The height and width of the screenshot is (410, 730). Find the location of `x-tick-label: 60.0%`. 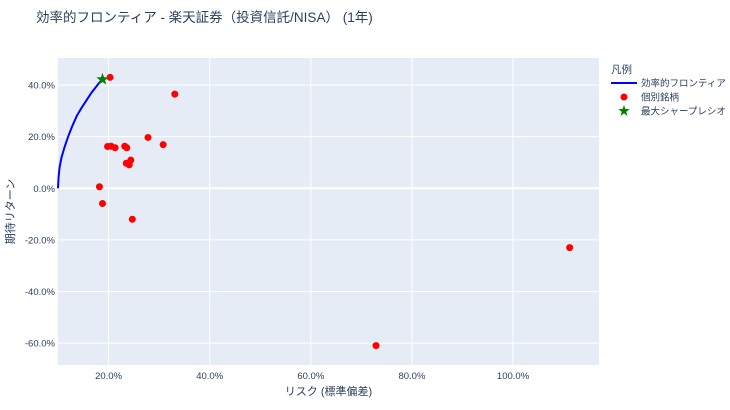

x-tick-label: 60.0% is located at coordinates (310, 376).